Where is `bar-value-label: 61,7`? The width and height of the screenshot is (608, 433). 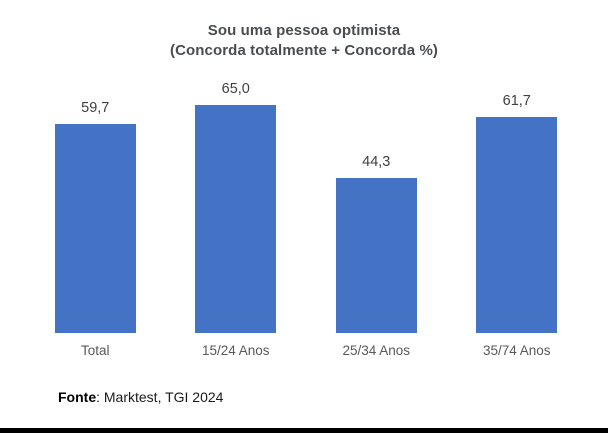 bar-value-label: 61,7 is located at coordinates (516, 101).